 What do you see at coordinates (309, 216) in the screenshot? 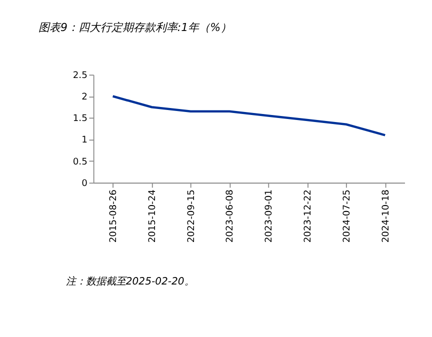
I see `x-tick-label: 2023-12-22` at bounding box center [309, 216].